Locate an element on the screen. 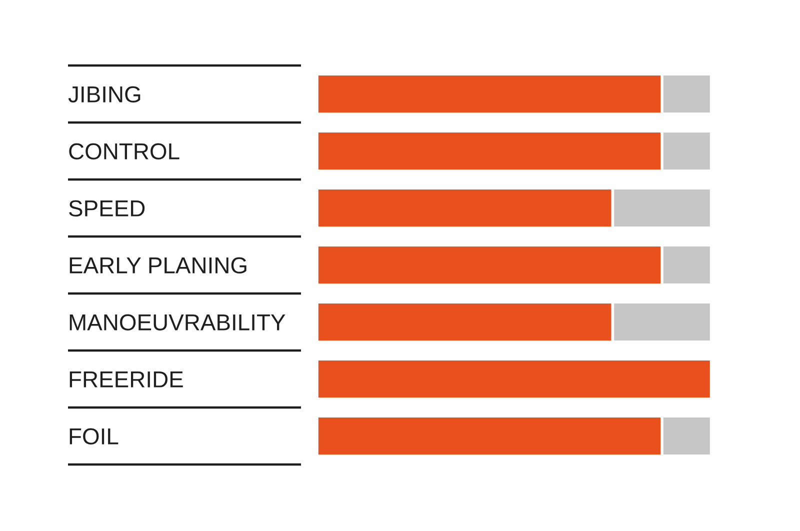 This screenshot has height=531, width=800. y-tick-label: EARLY PLANING is located at coordinates (158, 265).